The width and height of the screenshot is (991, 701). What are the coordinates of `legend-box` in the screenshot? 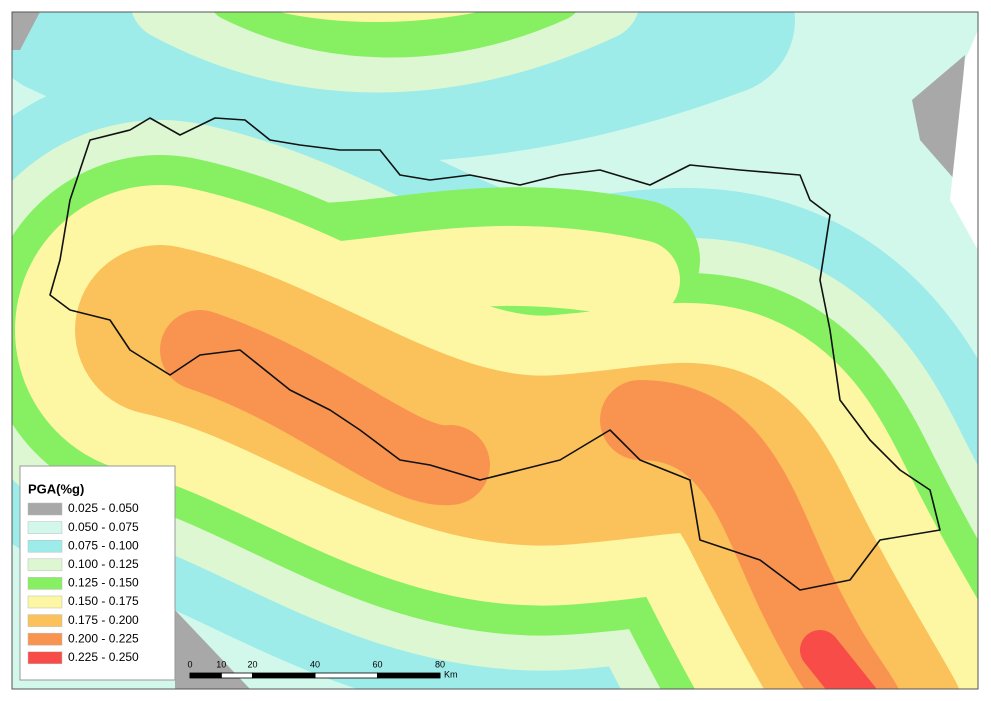 It's located at (97, 573).